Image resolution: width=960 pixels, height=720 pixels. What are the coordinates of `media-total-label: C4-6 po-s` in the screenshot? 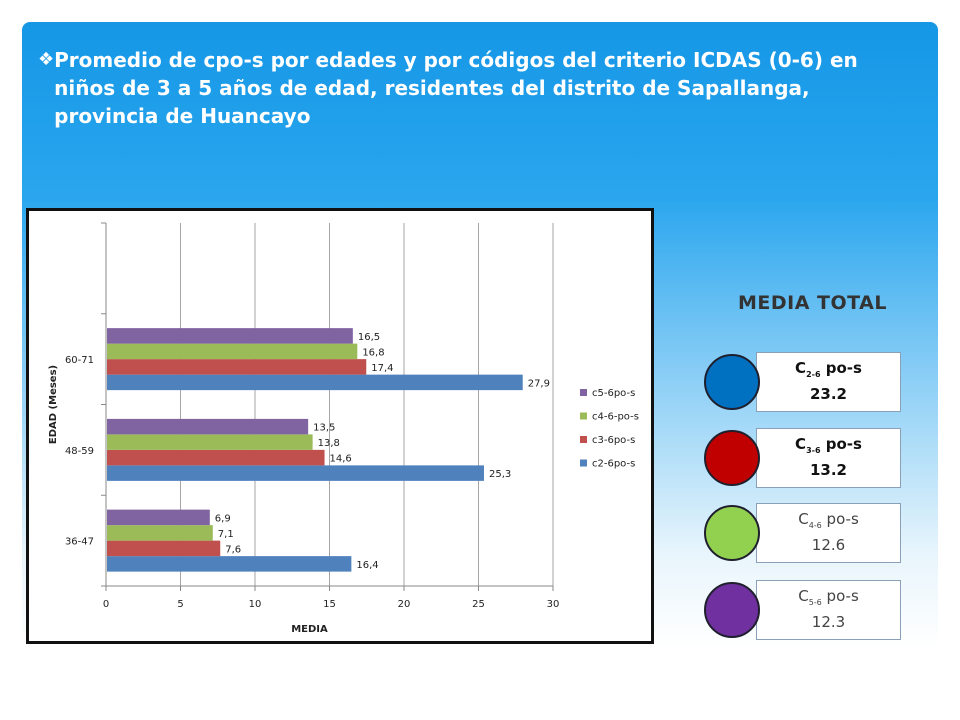 It's located at (828, 520).